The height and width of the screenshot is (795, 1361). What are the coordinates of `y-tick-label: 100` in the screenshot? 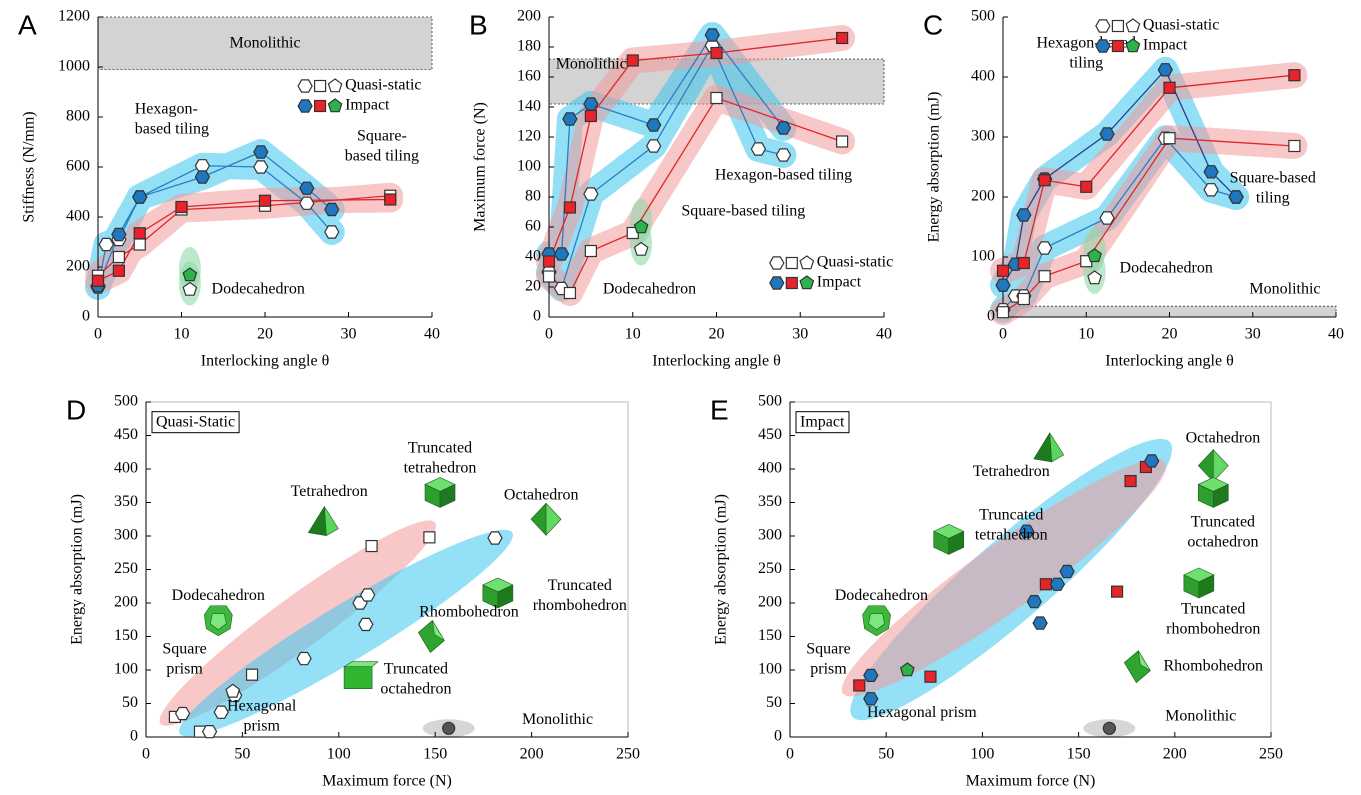 It's located at (126, 669).